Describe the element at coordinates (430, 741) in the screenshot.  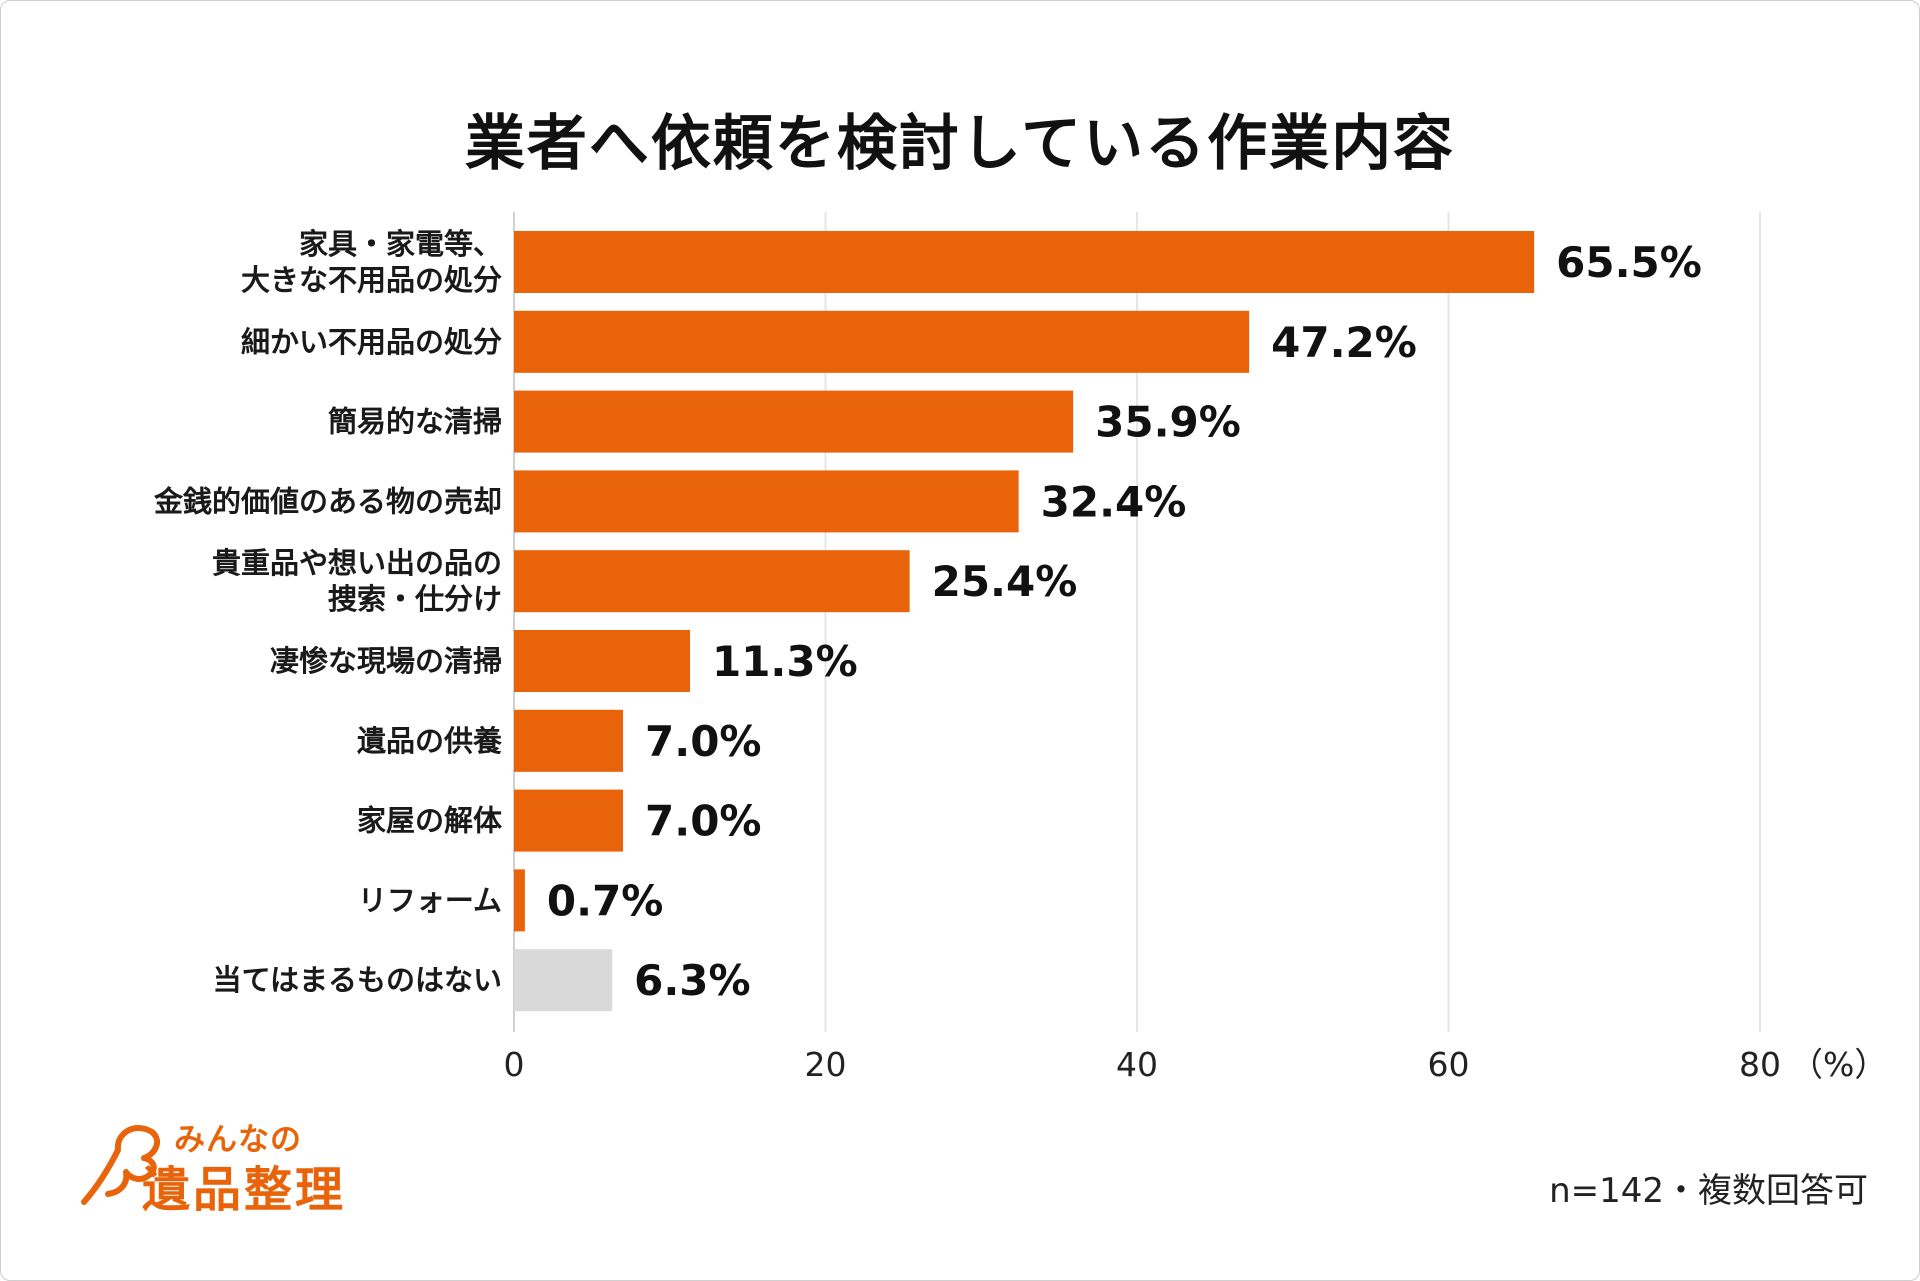
I see `category-label-6: 遺品の供養` at that location.